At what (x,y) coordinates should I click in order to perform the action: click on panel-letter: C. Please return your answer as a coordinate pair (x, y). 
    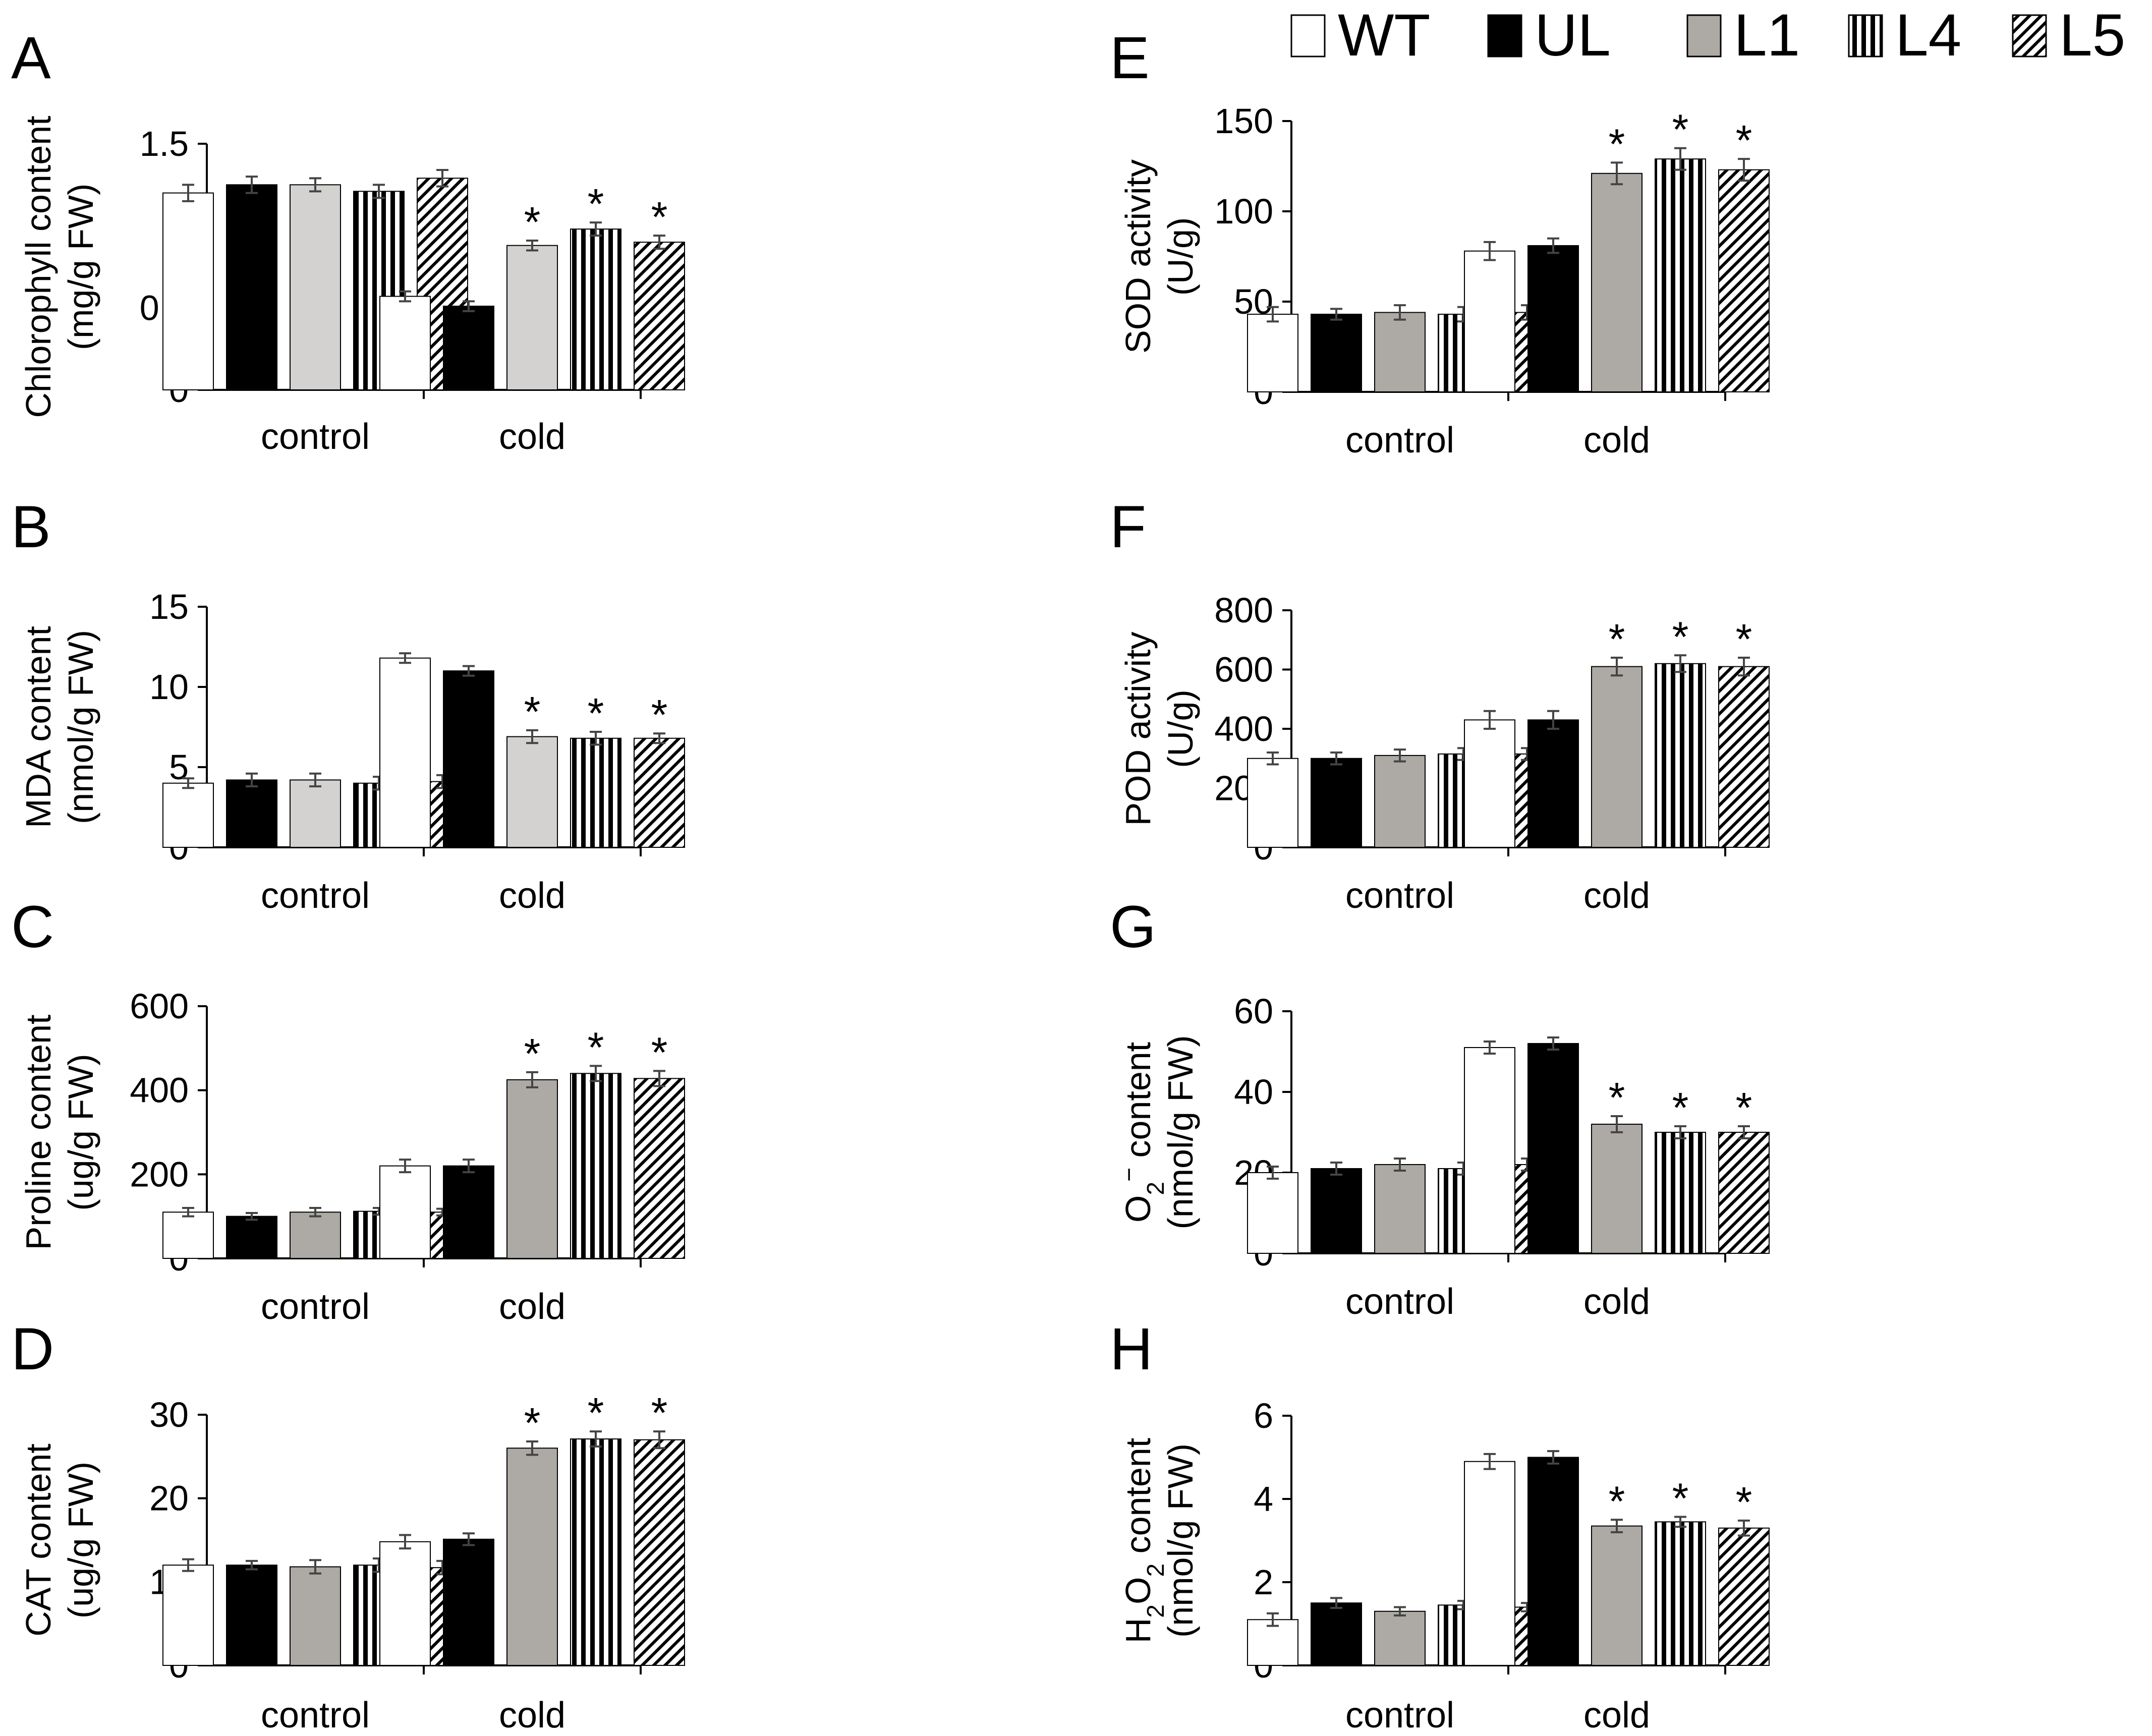
    Looking at the image, I should click on (32, 927).